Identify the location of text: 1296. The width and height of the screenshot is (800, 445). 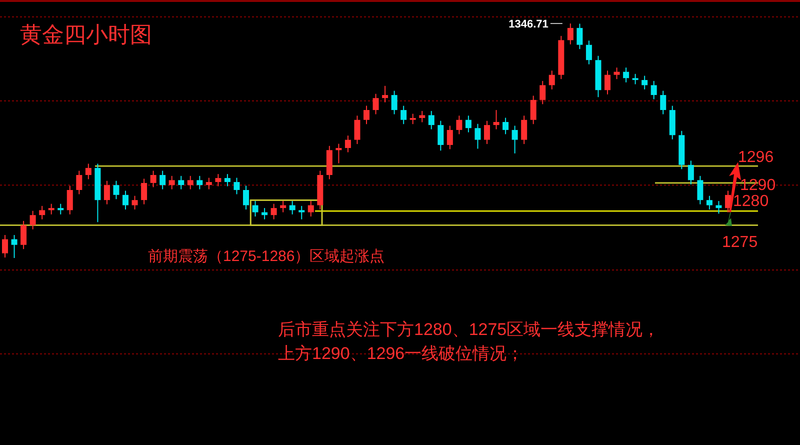
(756, 157).